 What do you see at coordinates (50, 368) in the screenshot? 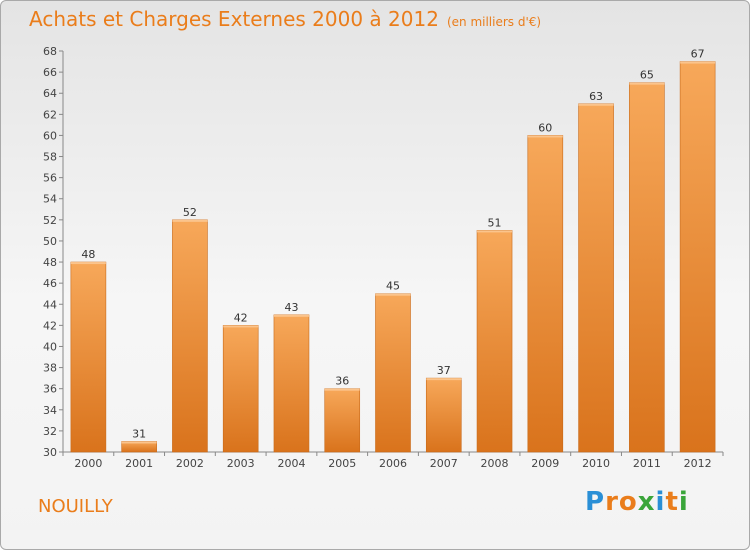
I see `y-tick-label: 38` at bounding box center [50, 368].